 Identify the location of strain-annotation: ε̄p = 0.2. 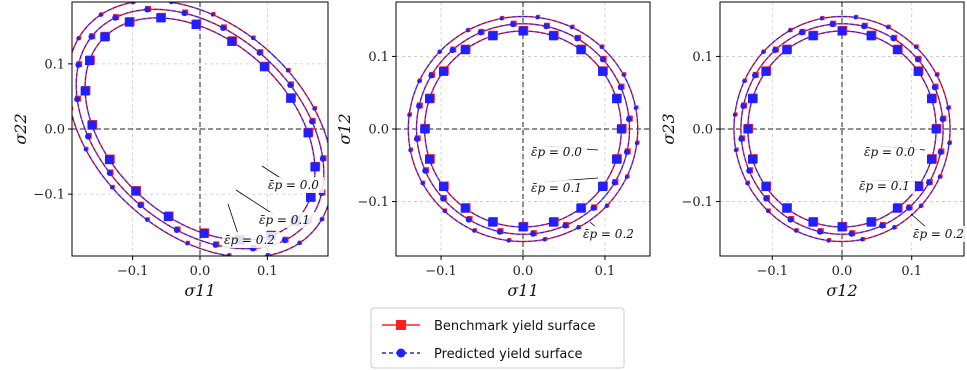
(938, 234).